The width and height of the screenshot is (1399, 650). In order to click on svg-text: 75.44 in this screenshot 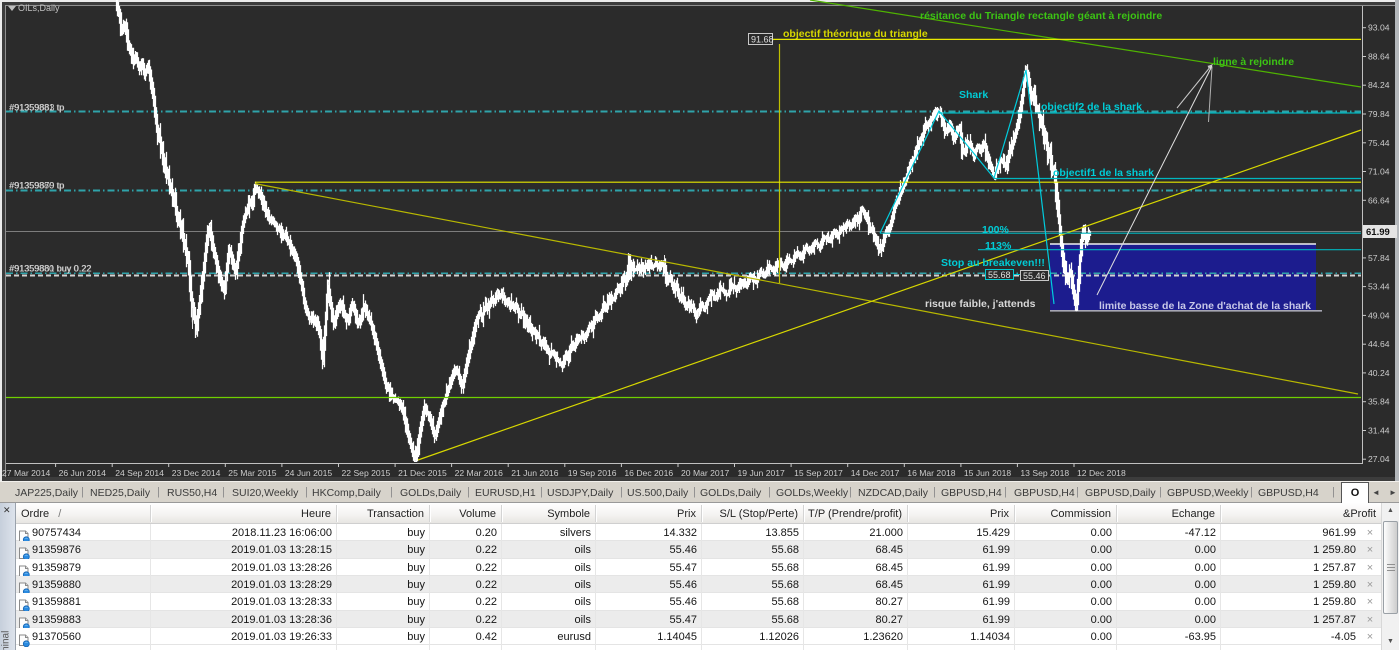, I will do `click(1379, 143)`.